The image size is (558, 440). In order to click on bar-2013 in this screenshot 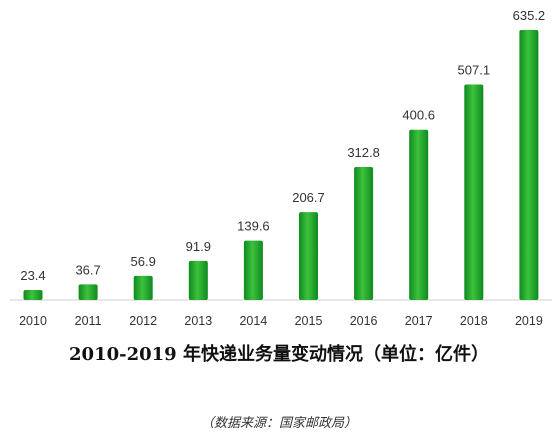, I will do `click(198, 280)`.